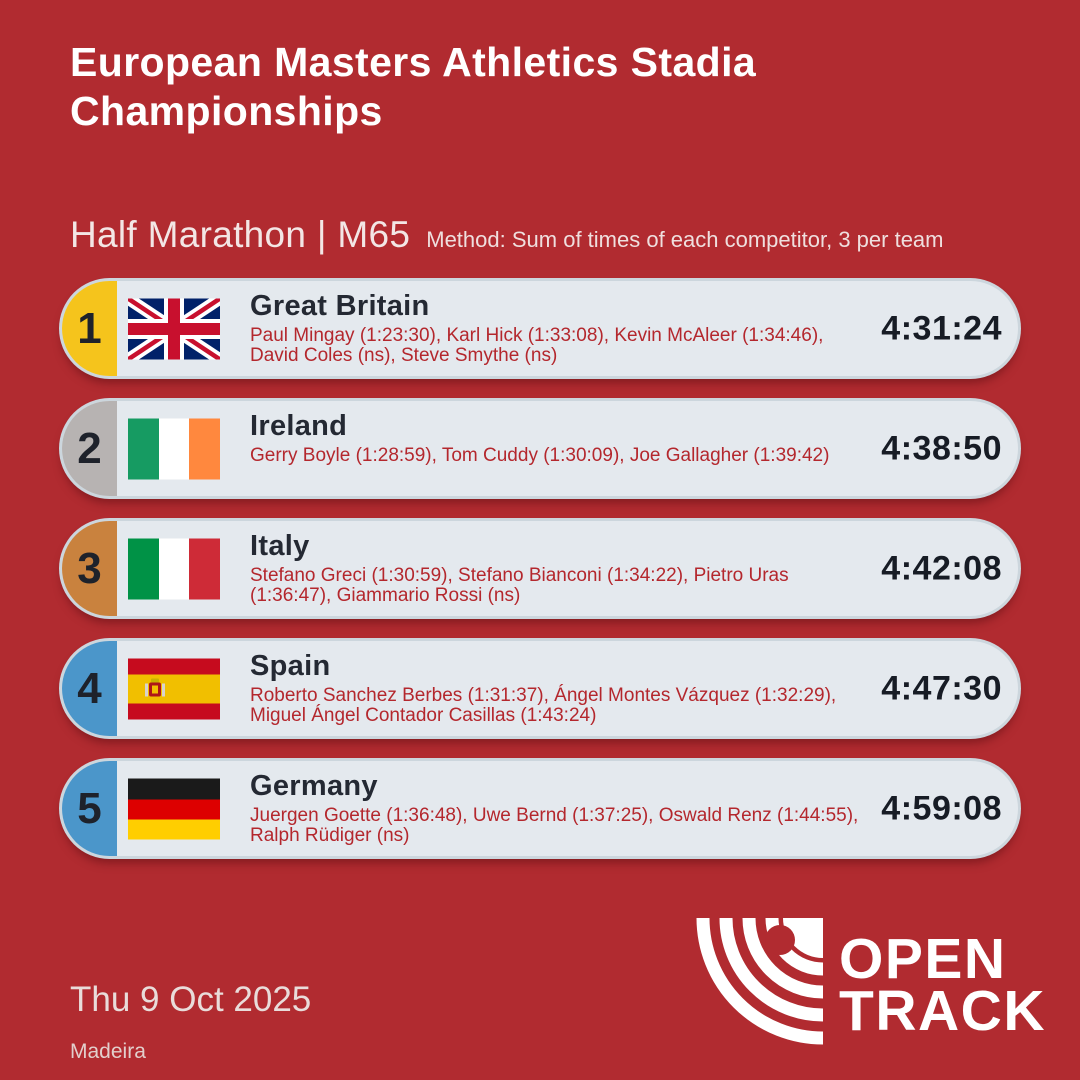 This screenshot has height=1080, width=1080. I want to click on flag-it-icon, so click(174, 568).